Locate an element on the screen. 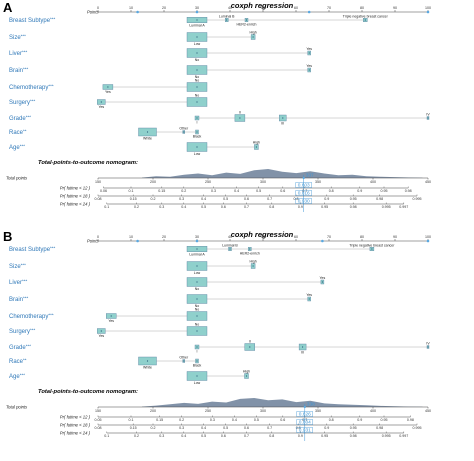 The height and width of the screenshot is (461, 474). variable-name: Brain is located at coordinates (16, 71).